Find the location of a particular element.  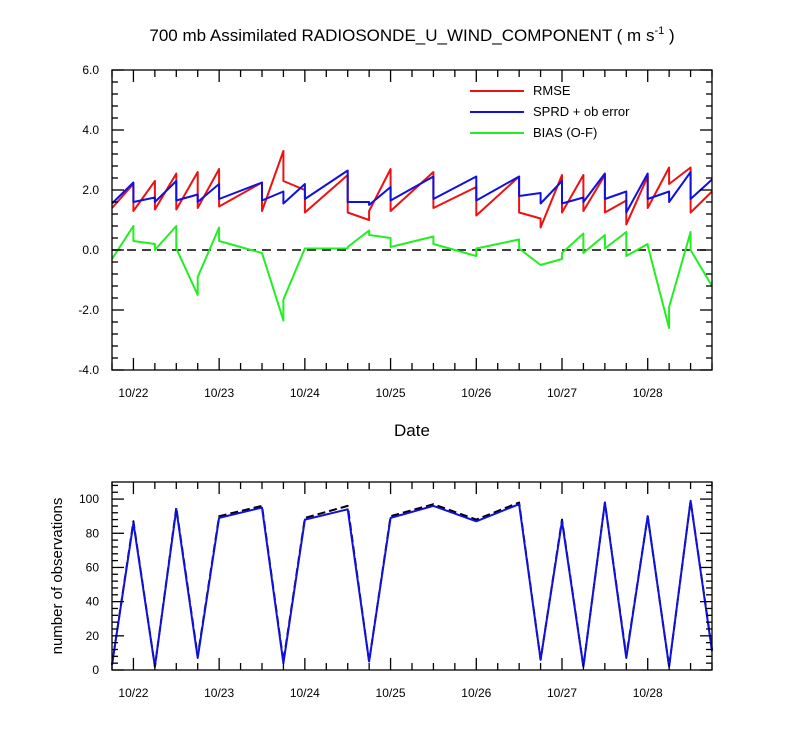

top-series-line-sprd-ob-error is located at coordinates (412, 191).